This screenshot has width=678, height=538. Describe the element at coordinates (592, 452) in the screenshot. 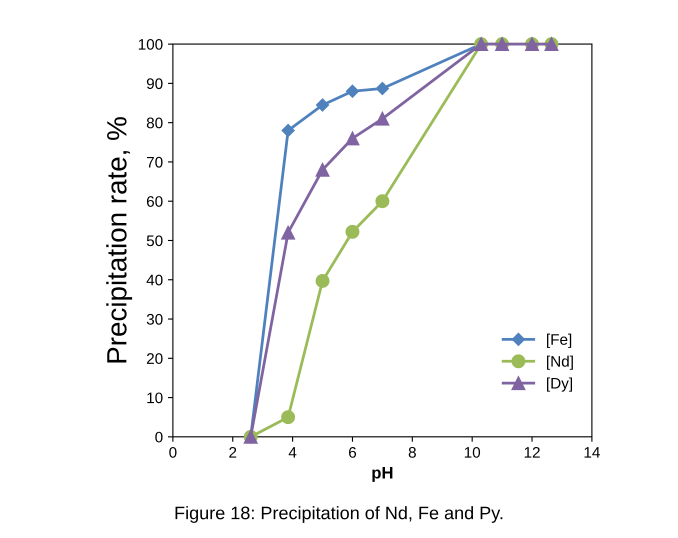

I see `x-tick-label: 14` at that location.